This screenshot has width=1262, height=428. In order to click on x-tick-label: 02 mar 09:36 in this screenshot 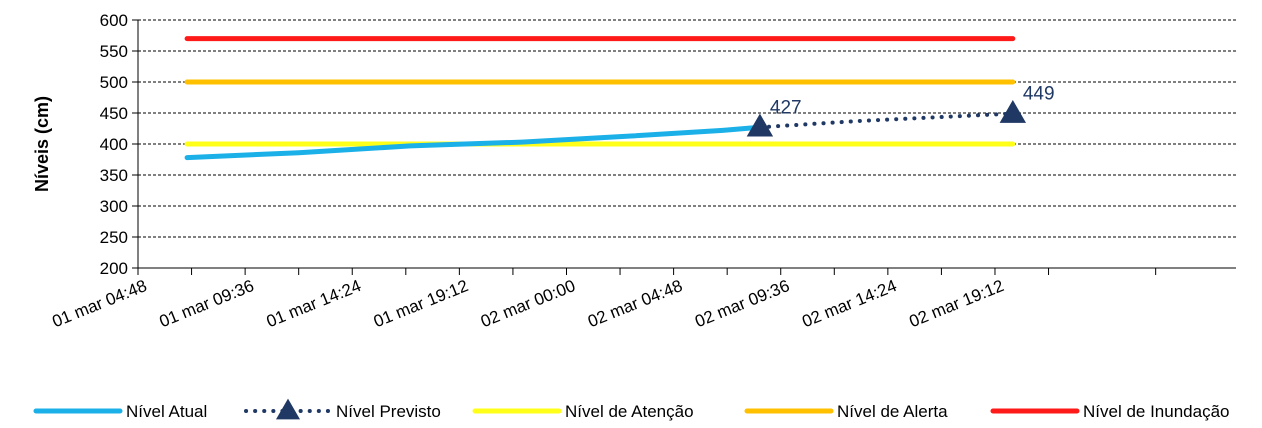, I will do `click(742, 303)`.